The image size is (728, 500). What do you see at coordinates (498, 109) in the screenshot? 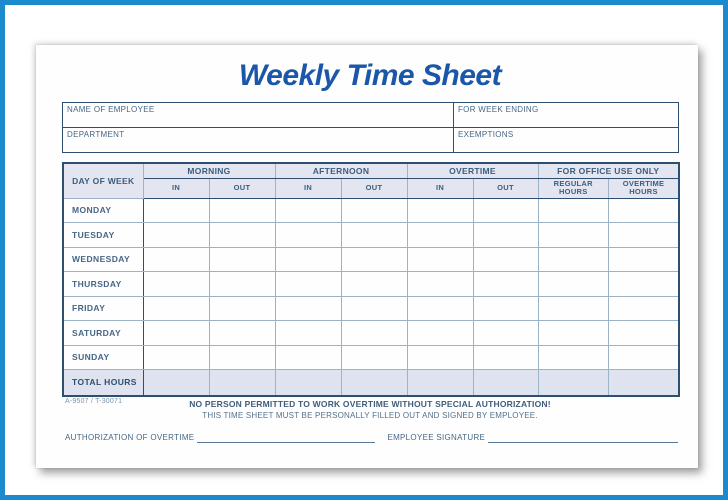
I see `week-ending-label: FOR WEEK ENDING` at bounding box center [498, 109].